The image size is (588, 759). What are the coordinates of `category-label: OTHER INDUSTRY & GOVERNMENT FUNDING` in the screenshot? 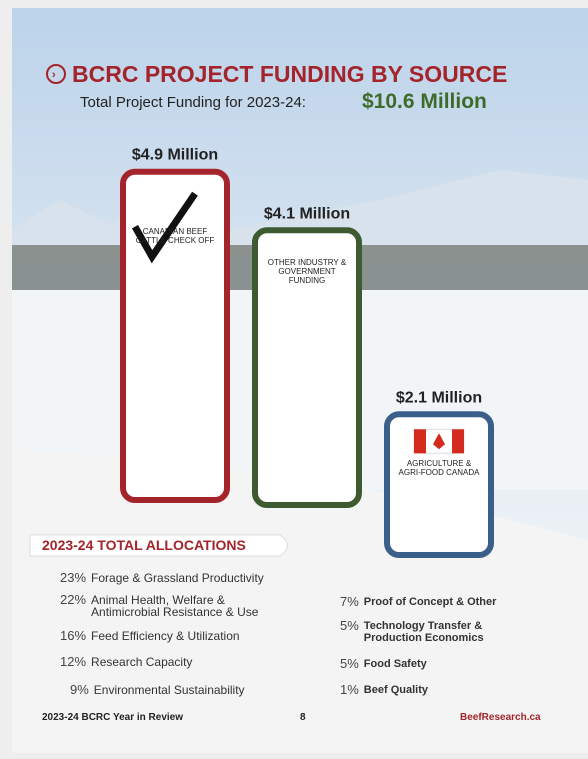 It's located at (307, 272).